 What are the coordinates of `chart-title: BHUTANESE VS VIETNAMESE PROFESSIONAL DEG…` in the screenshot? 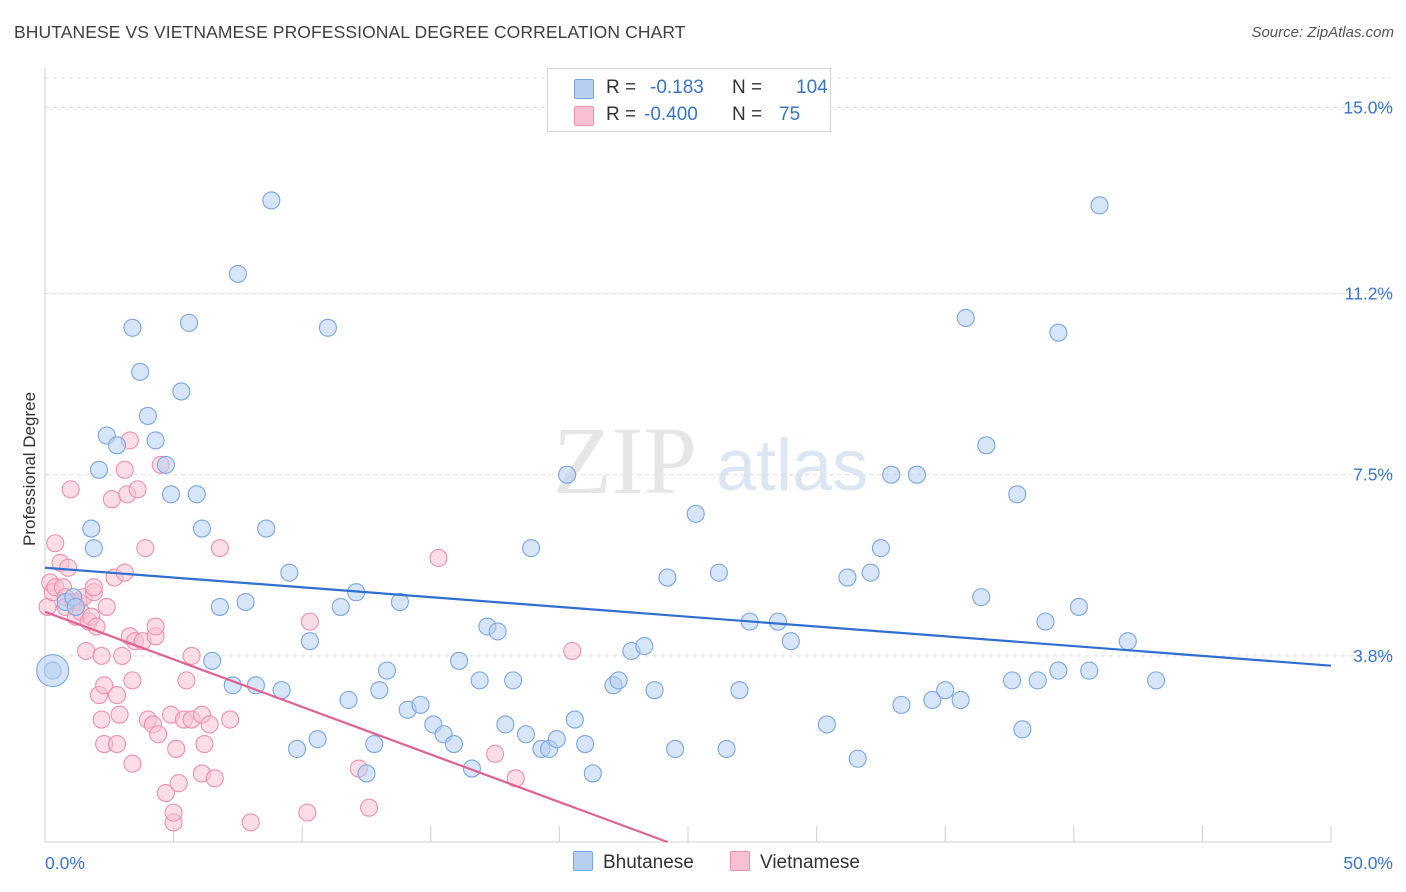 It's located at (350, 32).